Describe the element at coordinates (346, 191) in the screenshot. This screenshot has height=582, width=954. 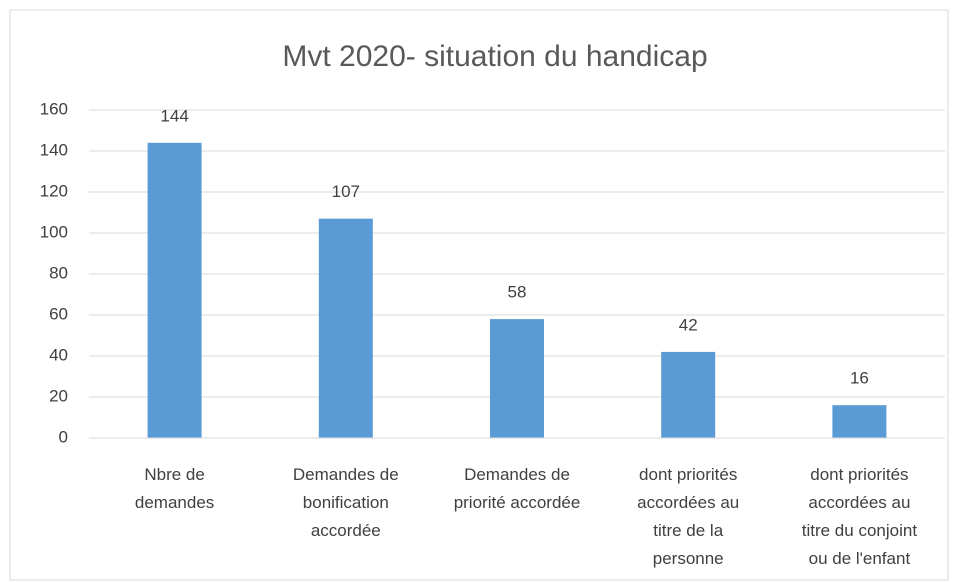
I see `data-label: 107` at that location.